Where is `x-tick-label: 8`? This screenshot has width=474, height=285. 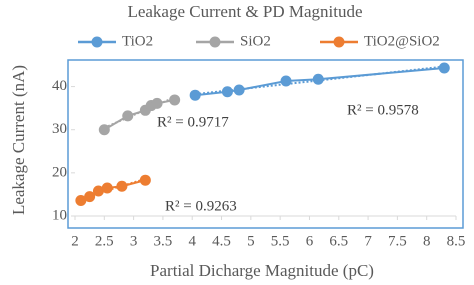 x-tick-label: 8 is located at coordinates (427, 241).